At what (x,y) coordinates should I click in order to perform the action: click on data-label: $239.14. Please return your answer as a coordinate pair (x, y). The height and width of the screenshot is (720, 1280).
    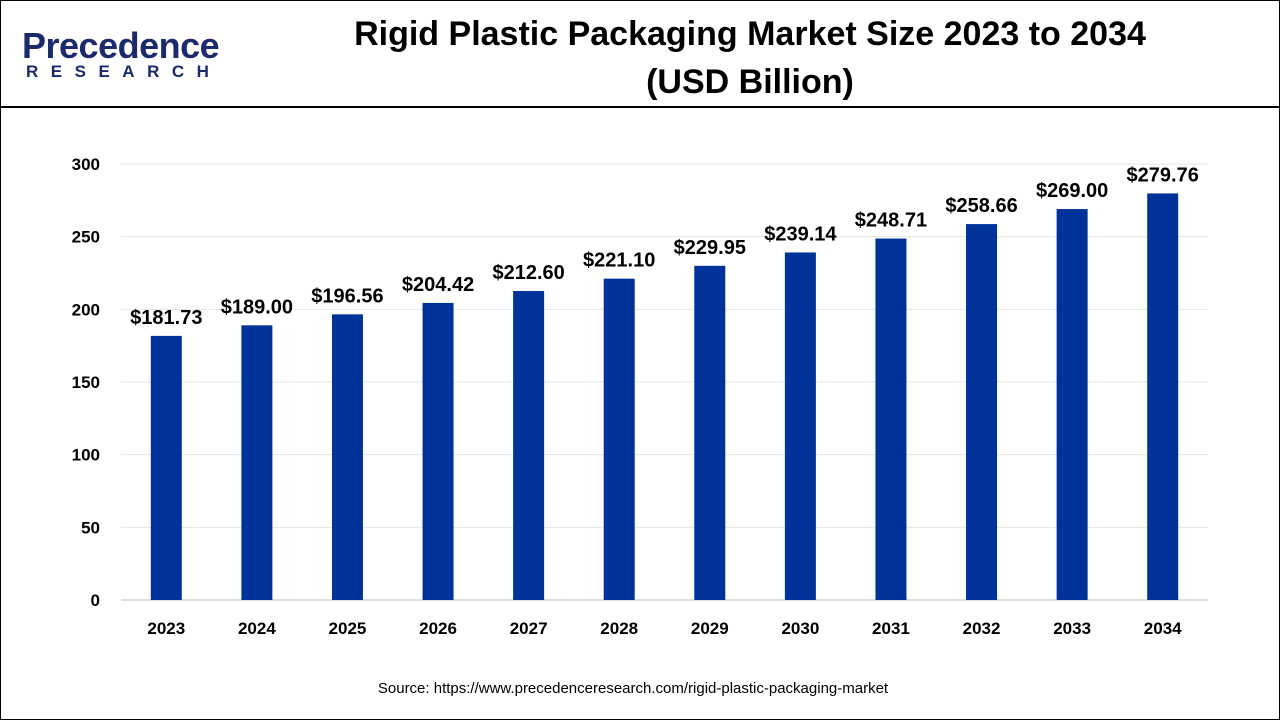
    Looking at the image, I should click on (800, 234).